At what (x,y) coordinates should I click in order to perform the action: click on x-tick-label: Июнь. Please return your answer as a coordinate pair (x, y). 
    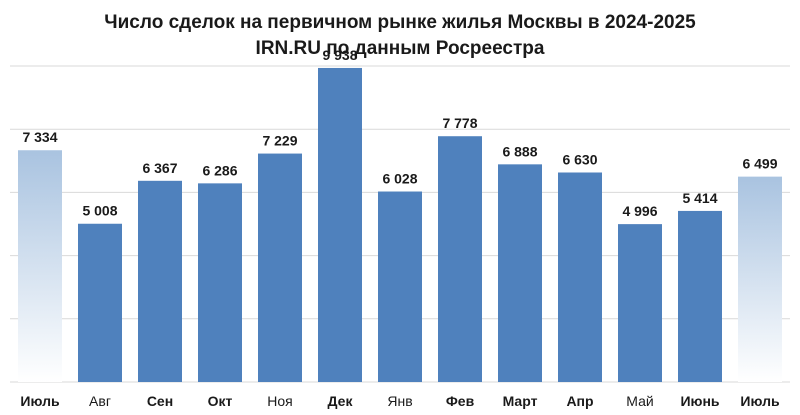
    Looking at the image, I should click on (699, 401).